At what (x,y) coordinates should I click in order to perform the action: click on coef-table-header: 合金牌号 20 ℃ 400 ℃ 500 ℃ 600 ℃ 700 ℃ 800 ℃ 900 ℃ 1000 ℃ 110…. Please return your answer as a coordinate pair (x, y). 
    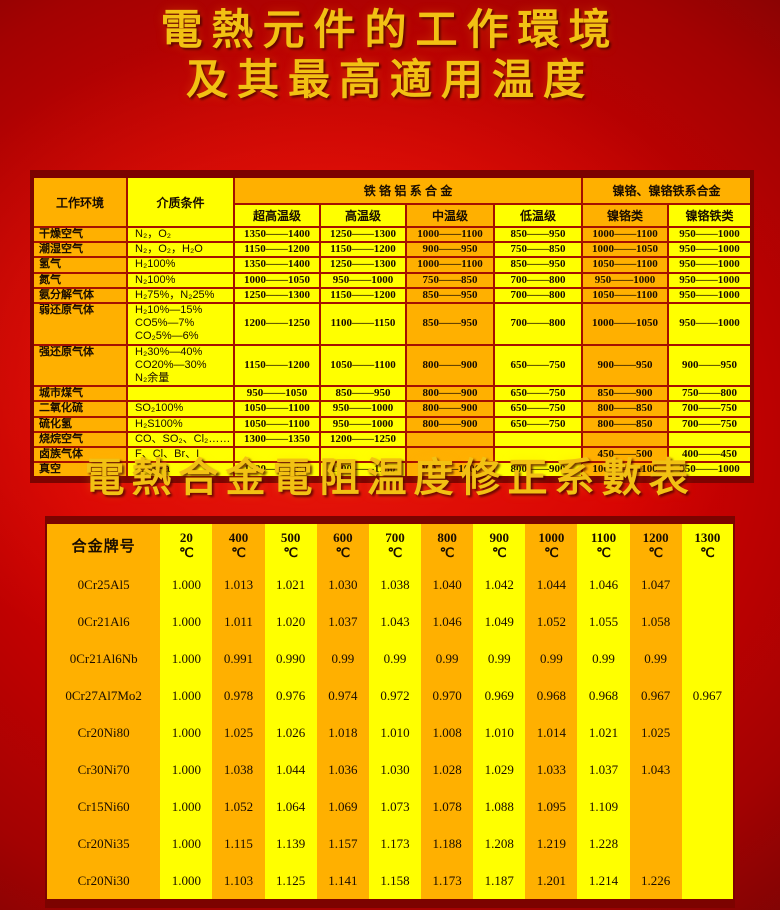
    Looking at the image, I should click on (390, 543).